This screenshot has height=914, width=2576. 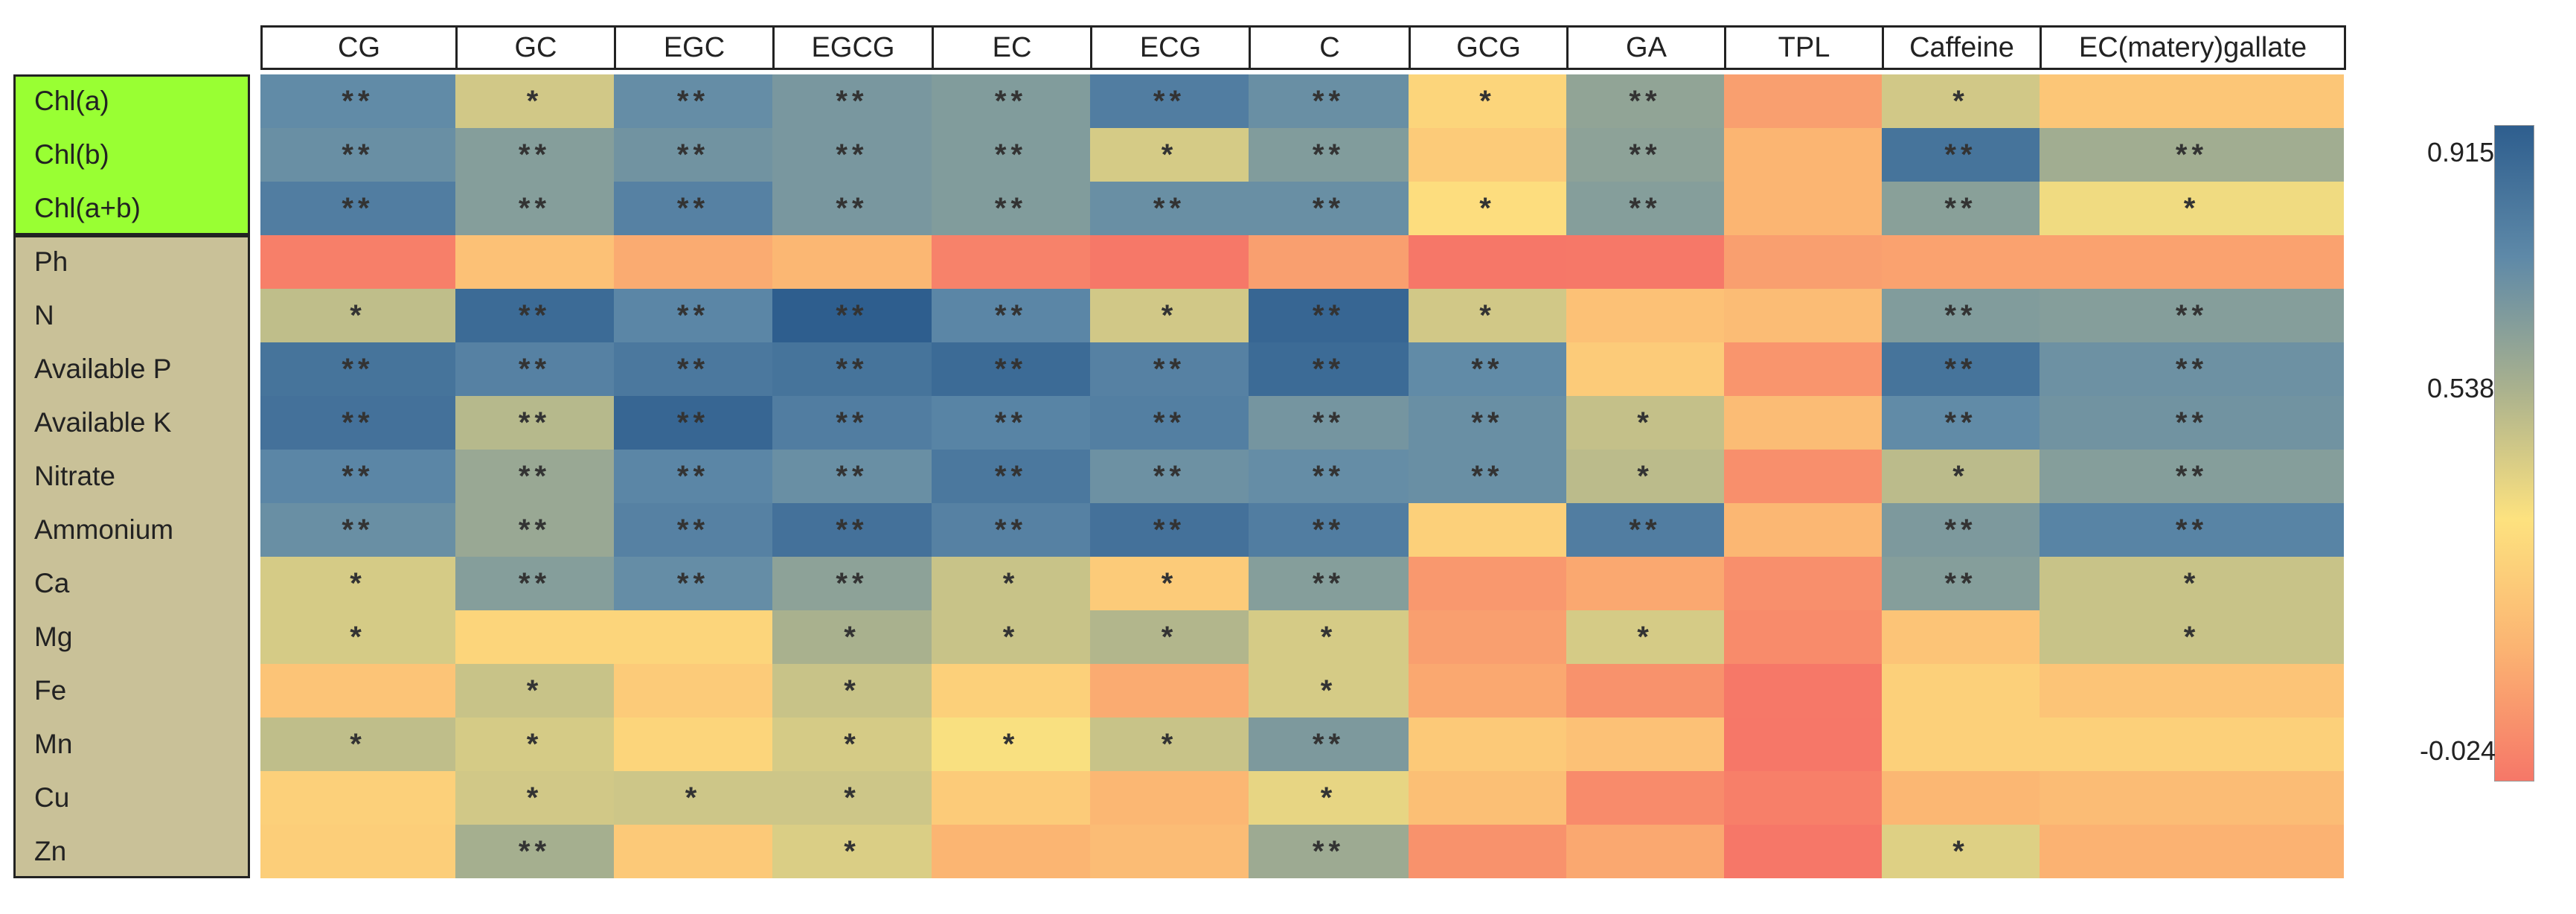 I want to click on row-label: Fe, so click(x=131, y=691).